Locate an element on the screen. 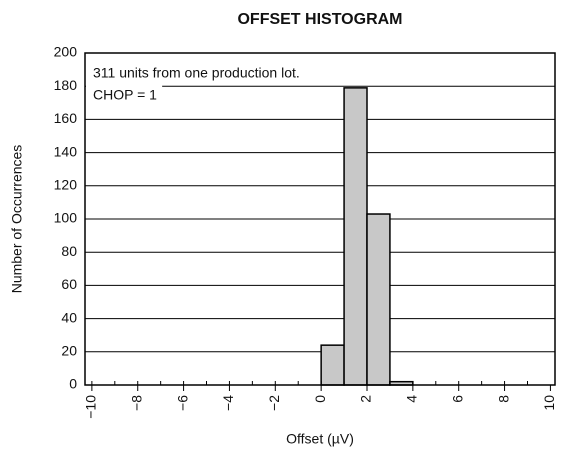  y-tick-label: 20 is located at coordinates (69, 351).